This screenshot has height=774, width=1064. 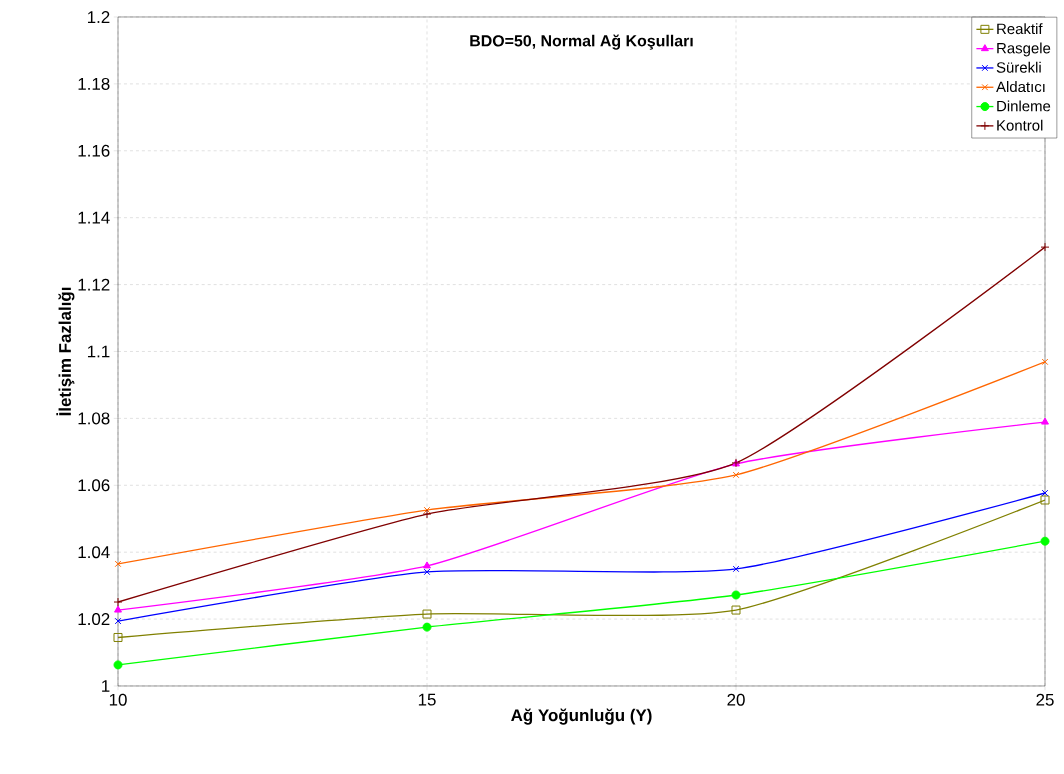 I want to click on legend-label: Dinleme, so click(x=1024, y=106).